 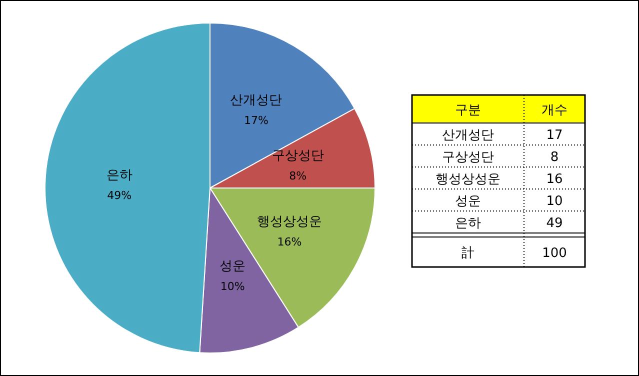 I want to click on category-label: 은하, so click(x=468, y=223).